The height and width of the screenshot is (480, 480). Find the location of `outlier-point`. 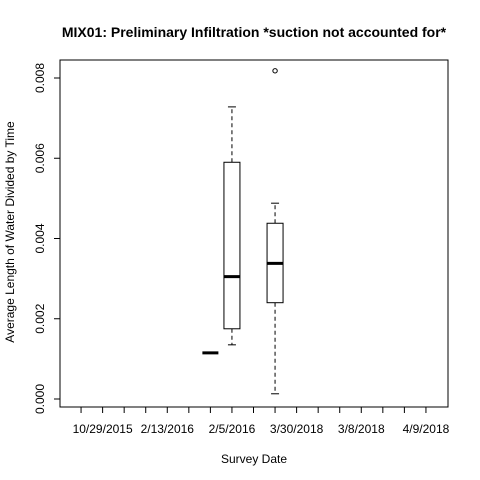

outlier-point is located at coordinates (275, 71).